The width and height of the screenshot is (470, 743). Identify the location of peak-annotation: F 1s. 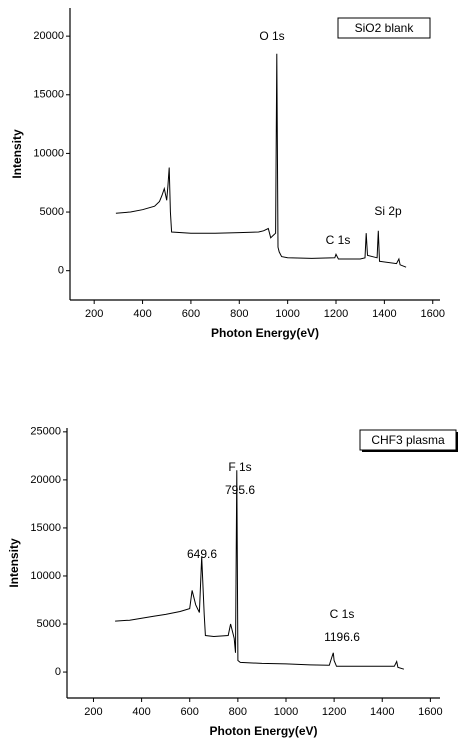
(239, 467).